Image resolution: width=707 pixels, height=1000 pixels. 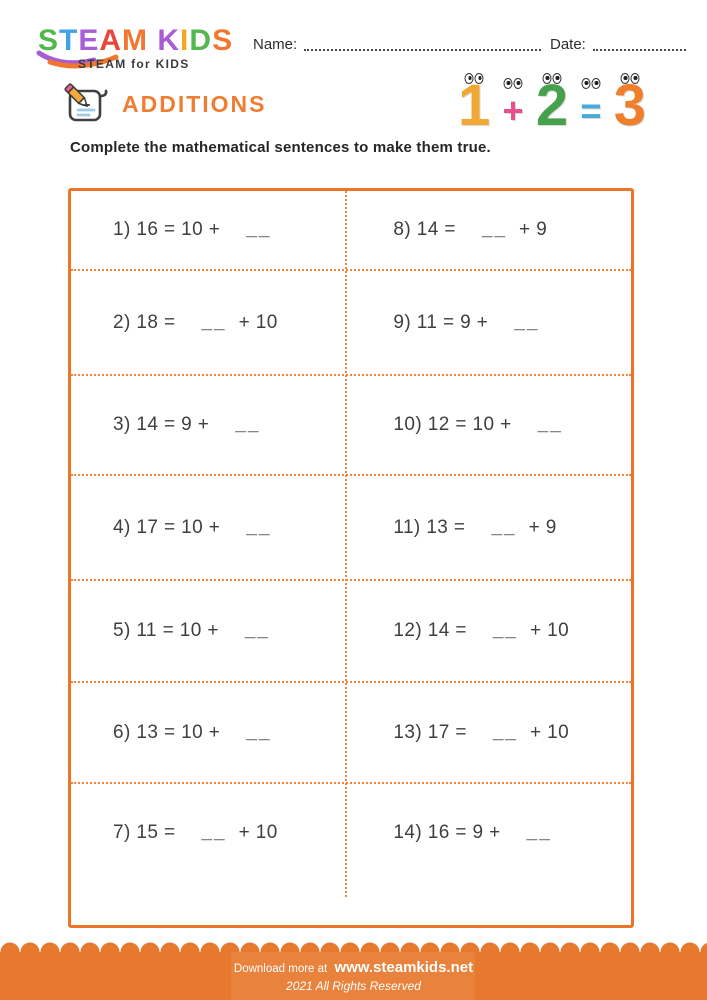 I want to click on problem-cell: 10) 12 = 10 + __, so click(x=488, y=425).